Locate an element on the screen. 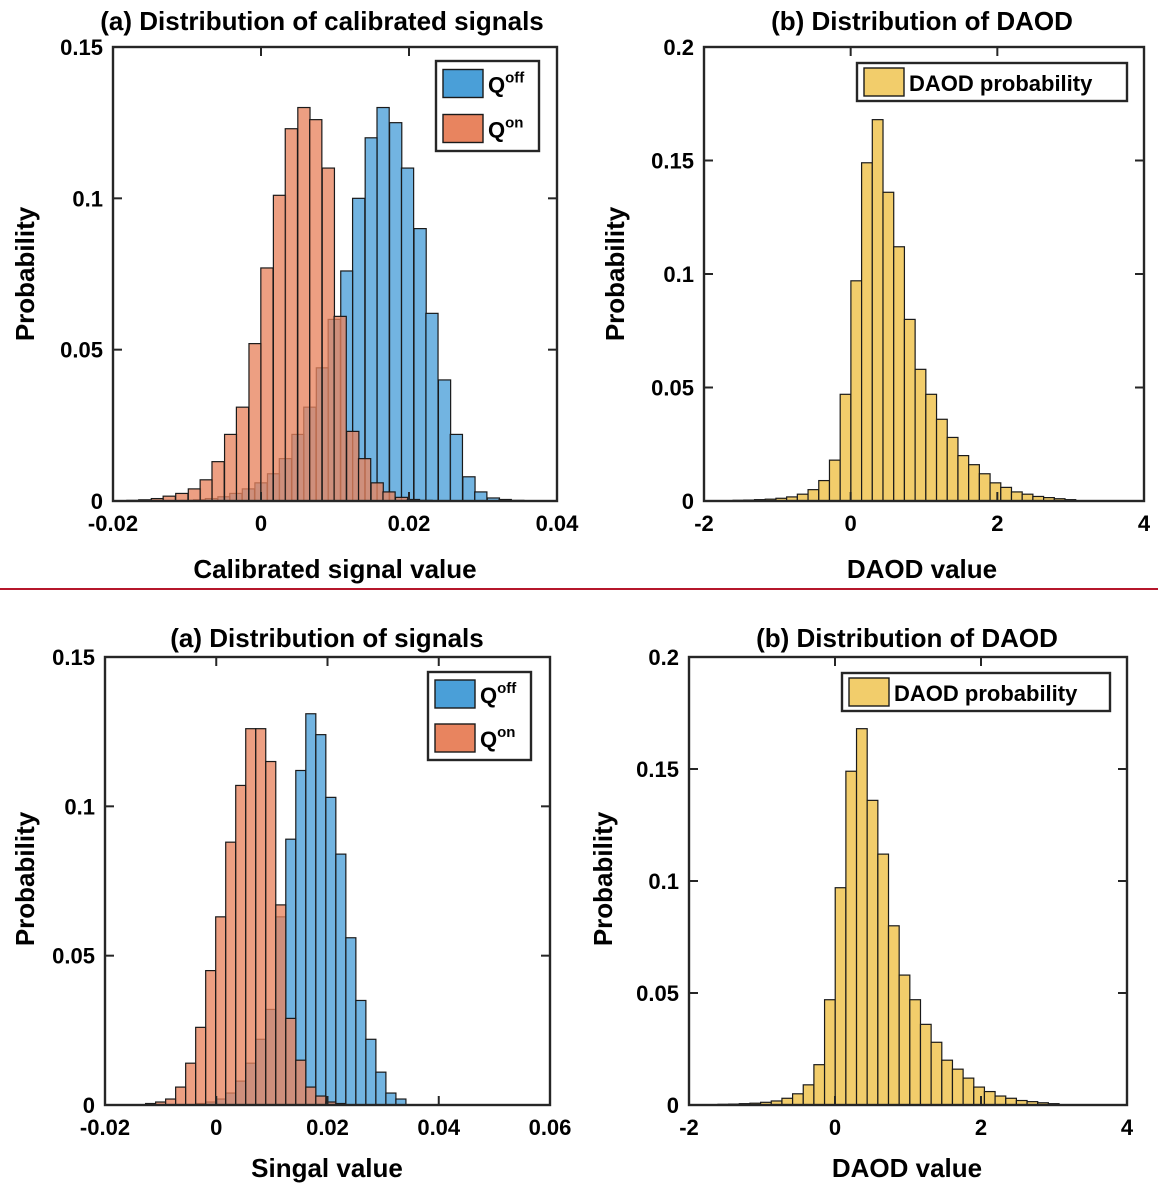 The height and width of the screenshot is (1186, 1158). x-axis-label: DAOD value is located at coordinates (907, 1168).